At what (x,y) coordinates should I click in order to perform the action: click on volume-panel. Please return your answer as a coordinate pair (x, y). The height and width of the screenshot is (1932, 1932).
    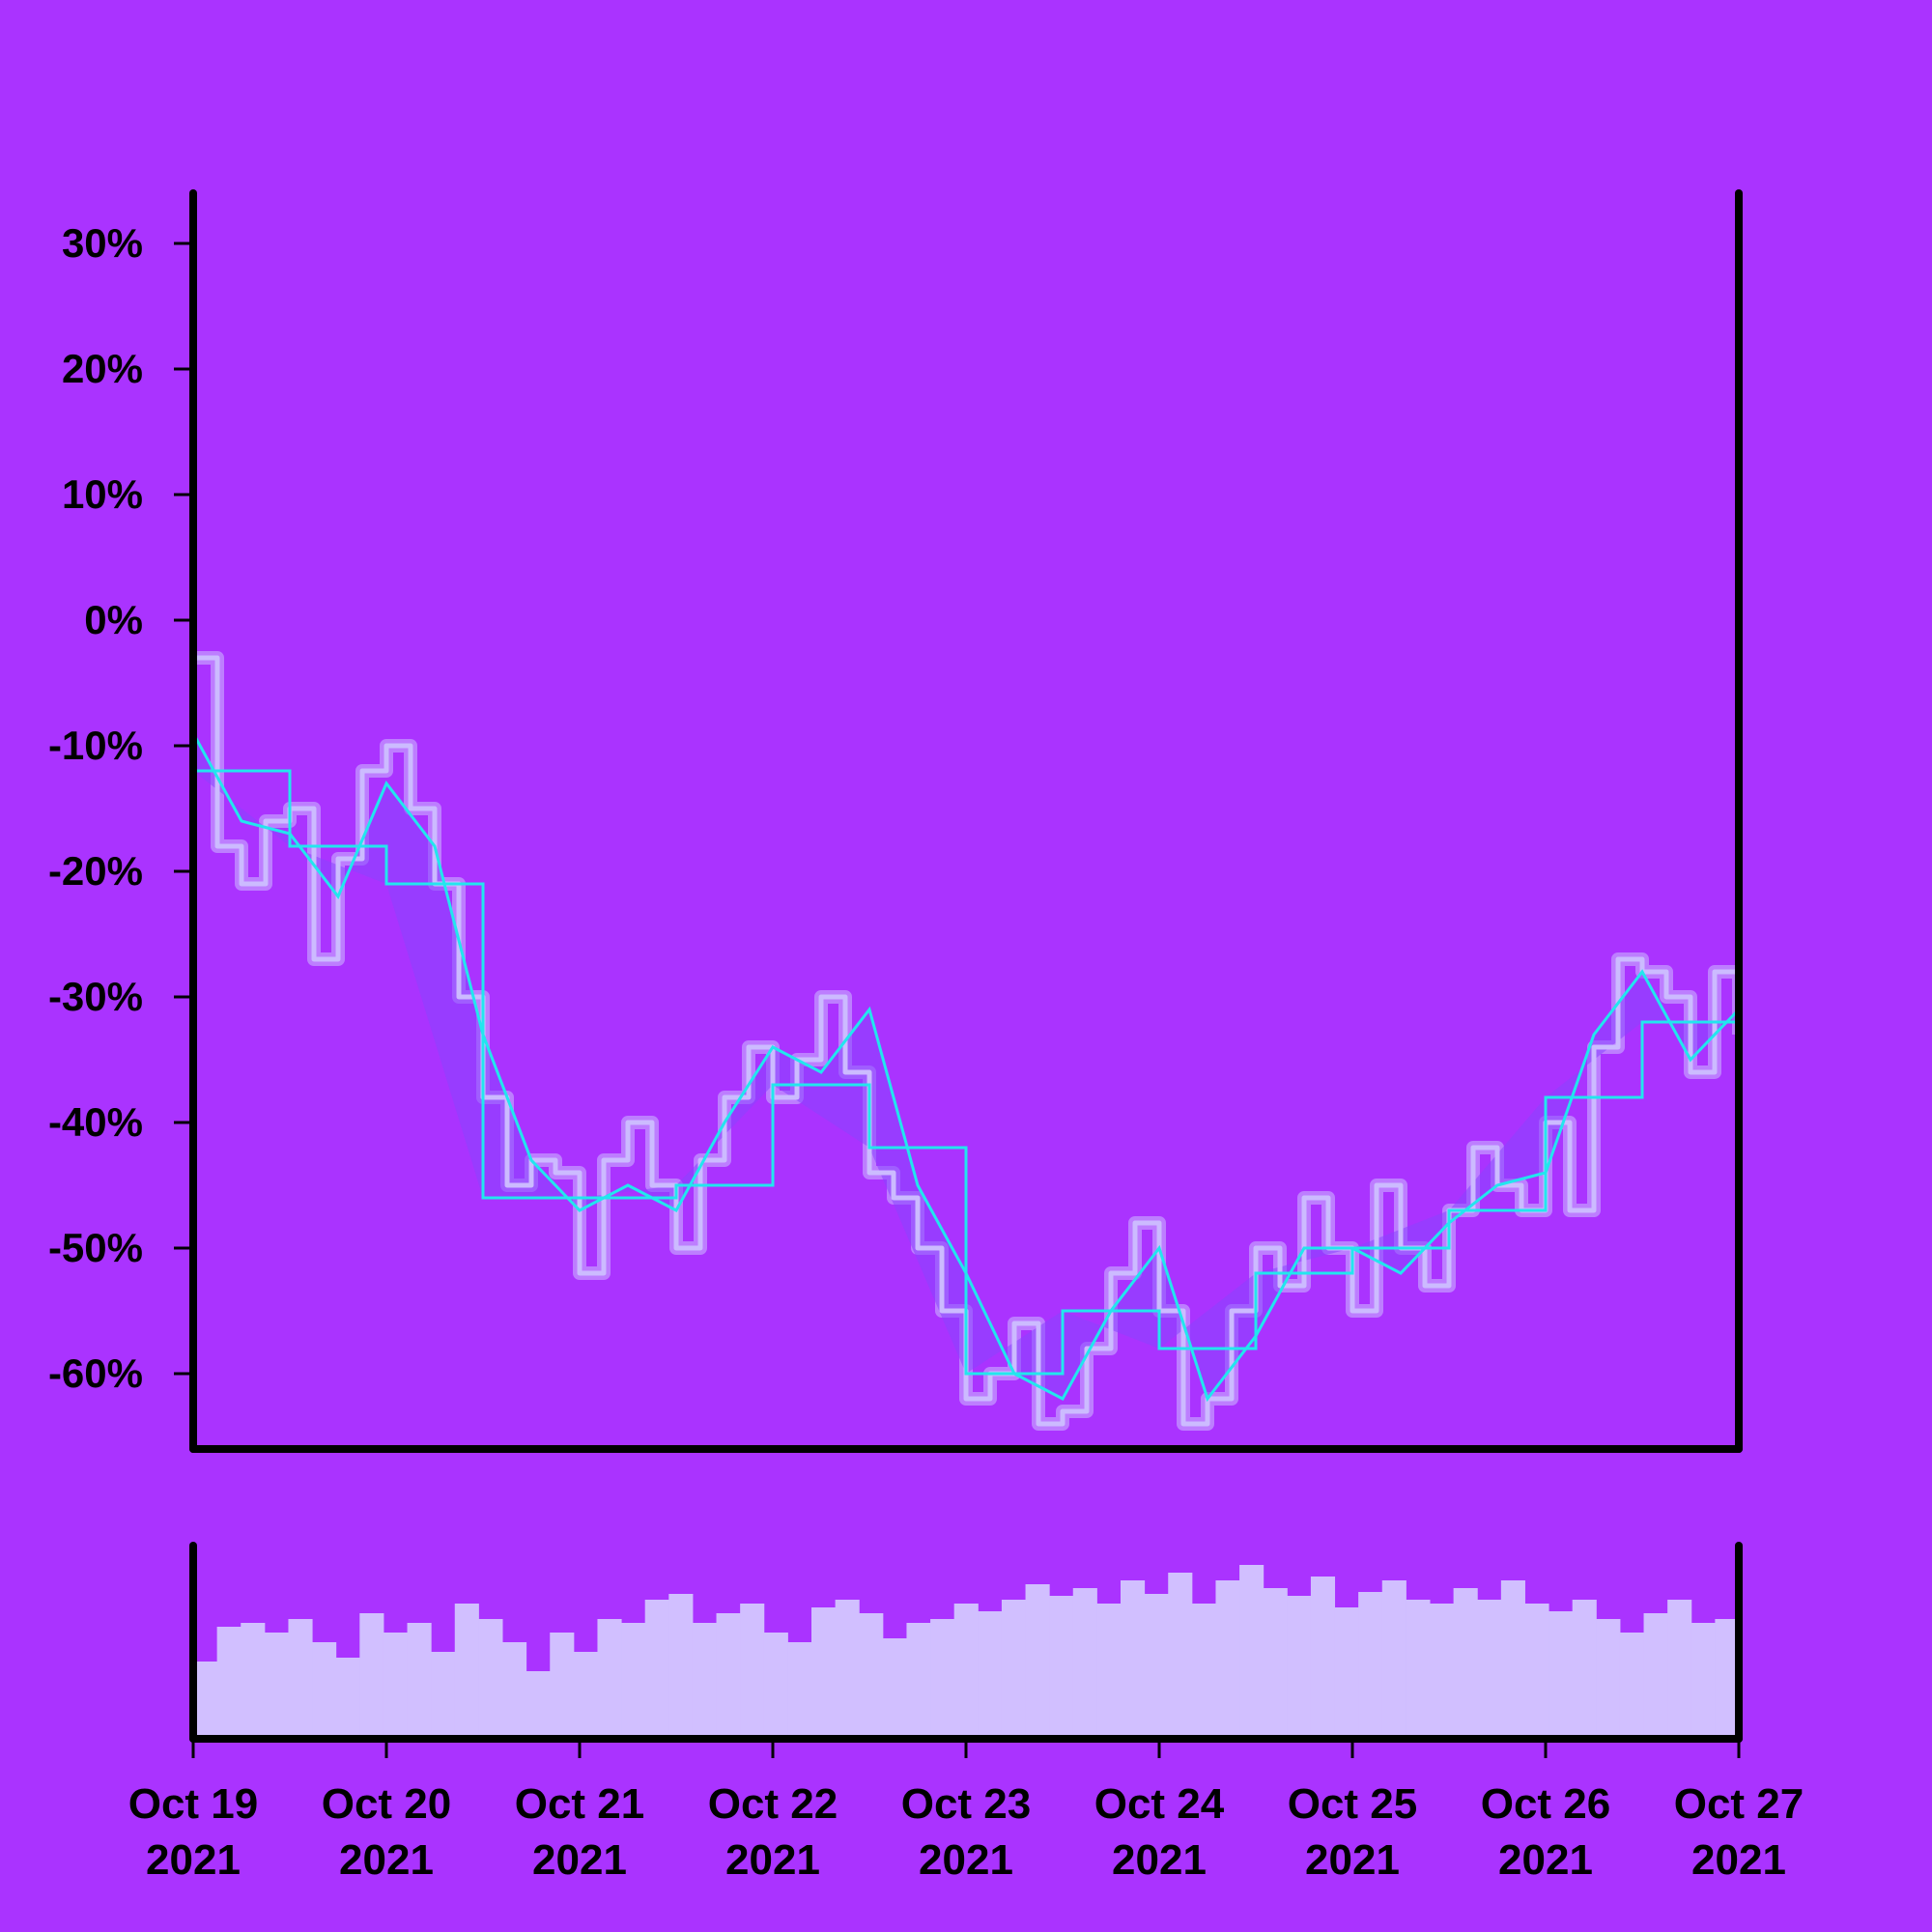
    Looking at the image, I should click on (966, 1642).